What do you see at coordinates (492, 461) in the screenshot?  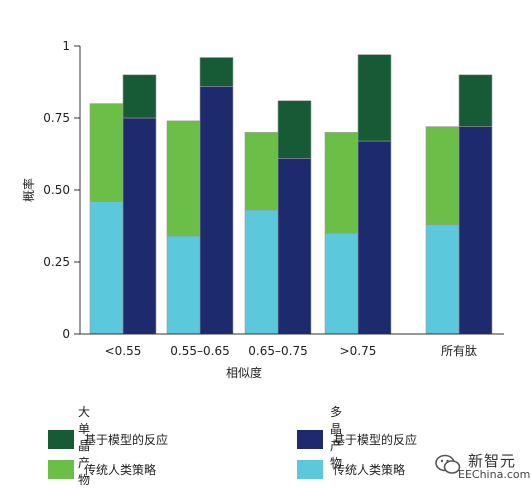 I see `watermark-name: 新智元` at bounding box center [492, 461].